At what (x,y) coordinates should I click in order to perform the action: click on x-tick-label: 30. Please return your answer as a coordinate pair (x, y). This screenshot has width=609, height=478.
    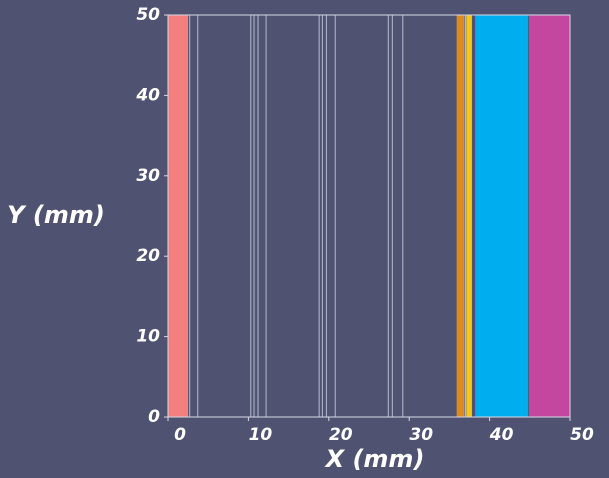
    Looking at the image, I should click on (421, 435).